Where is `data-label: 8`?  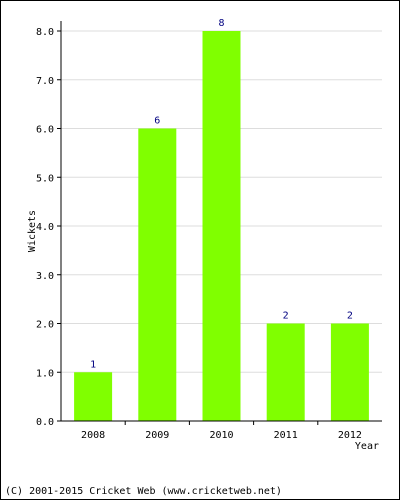
data-label: 8 is located at coordinates (221, 23).